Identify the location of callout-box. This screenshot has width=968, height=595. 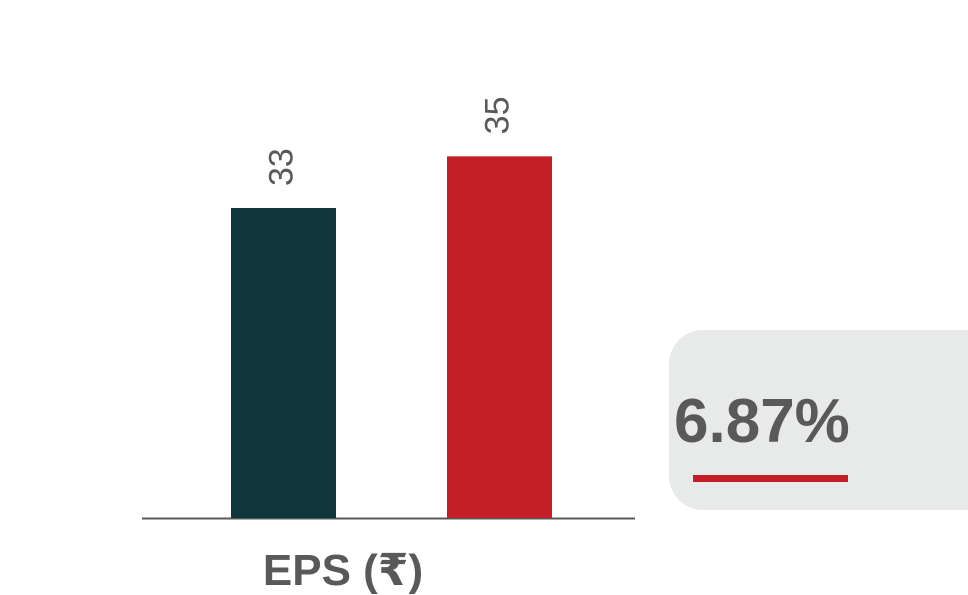
(818, 420).